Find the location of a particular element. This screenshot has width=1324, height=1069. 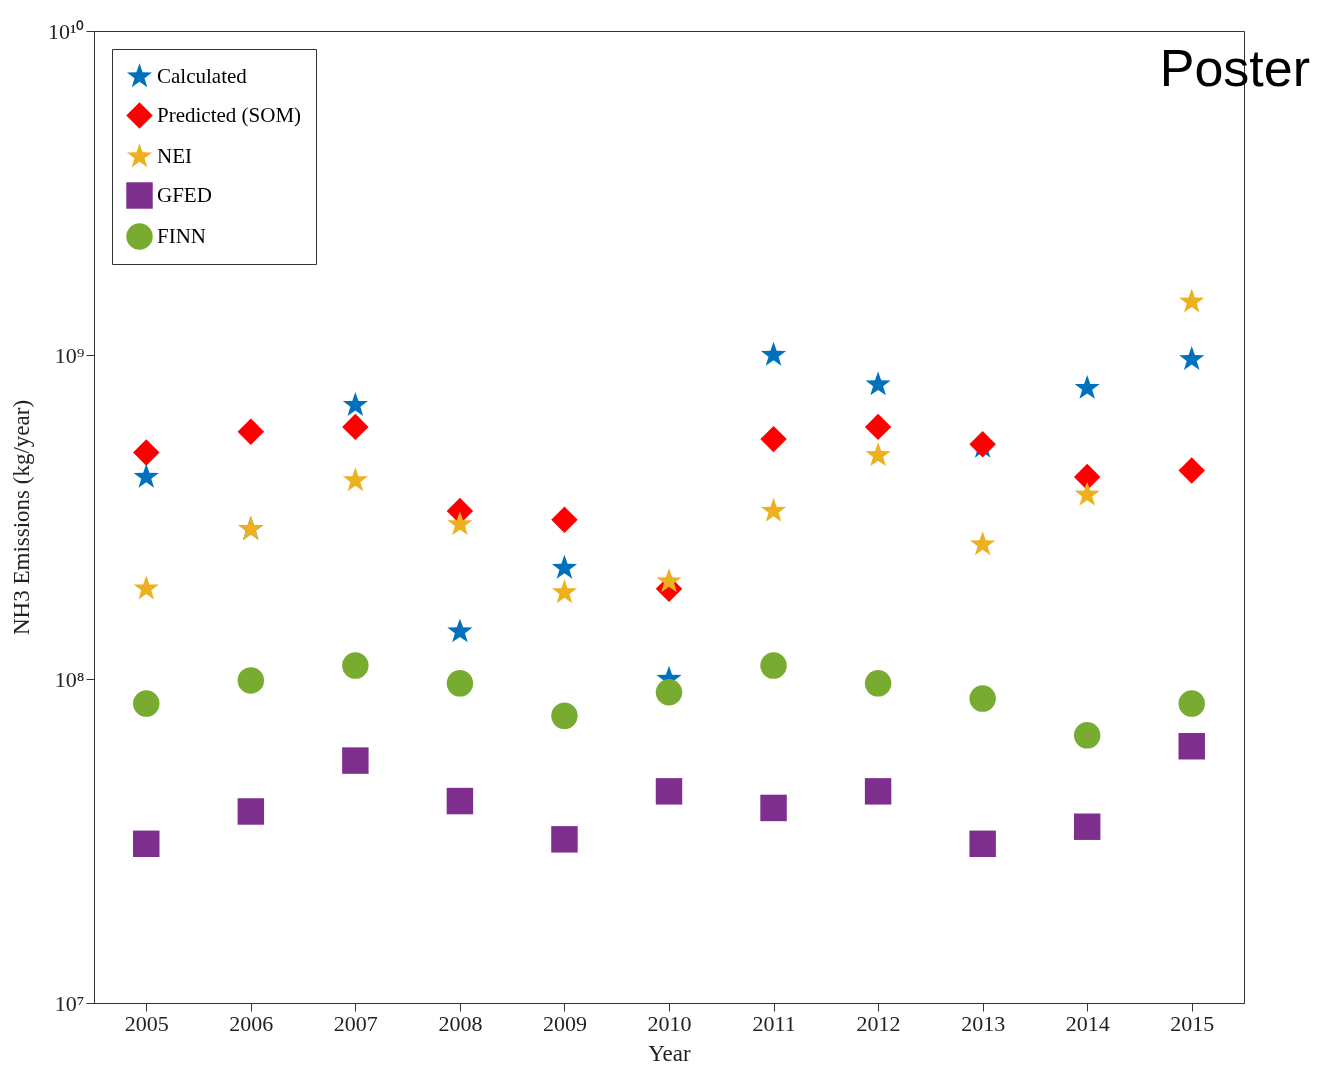

legend-label: Calculated is located at coordinates (202, 75).